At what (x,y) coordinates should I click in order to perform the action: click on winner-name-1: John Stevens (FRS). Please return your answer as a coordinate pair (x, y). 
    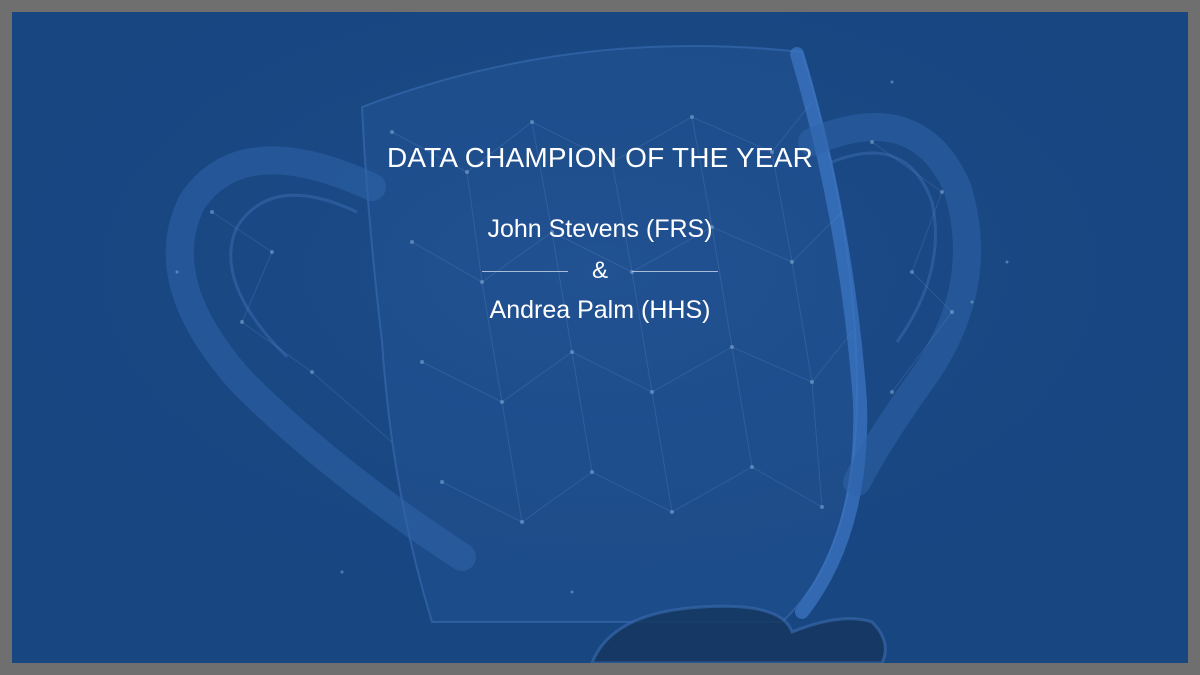
    Looking at the image, I should click on (600, 229).